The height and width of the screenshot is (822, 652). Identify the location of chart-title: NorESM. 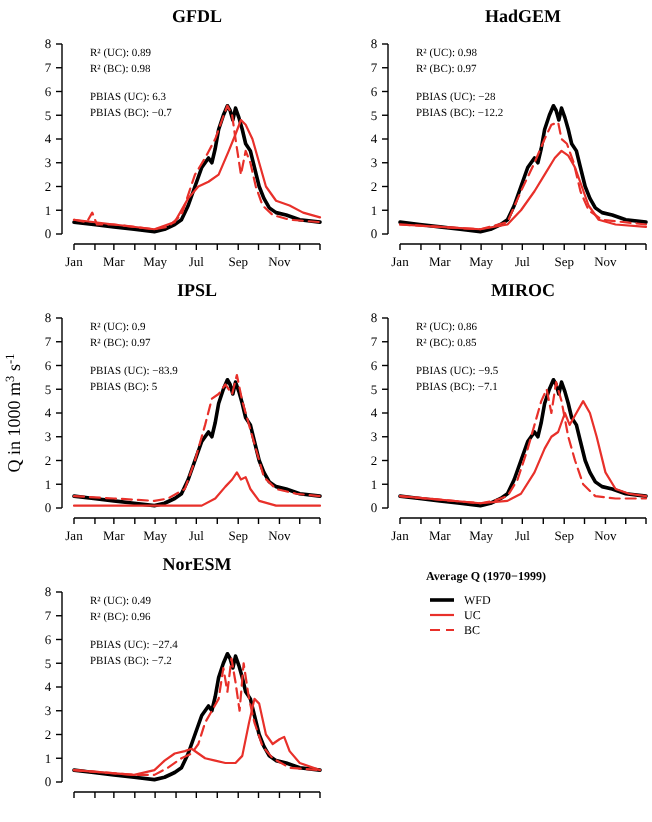
(197, 564).